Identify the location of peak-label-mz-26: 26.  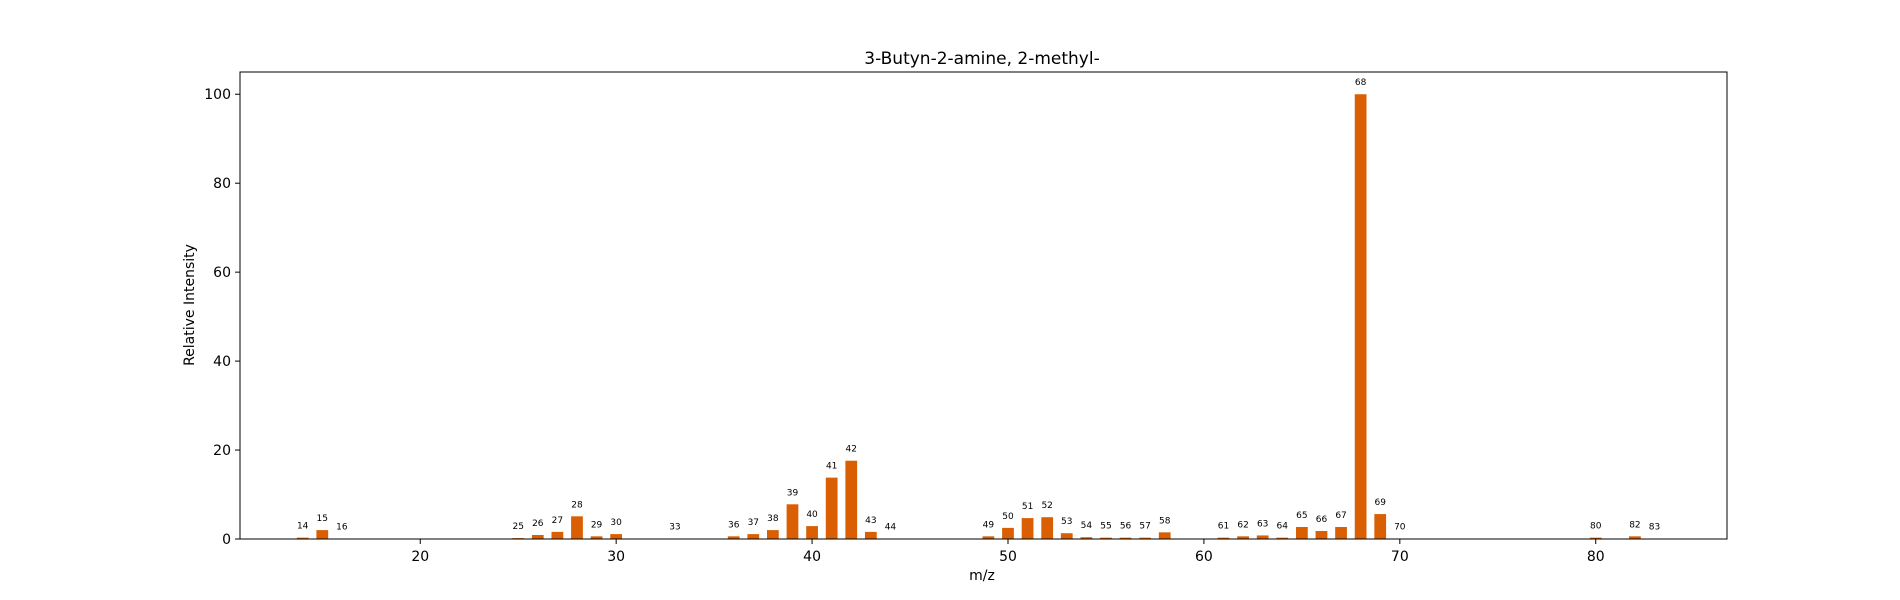
(538, 524).